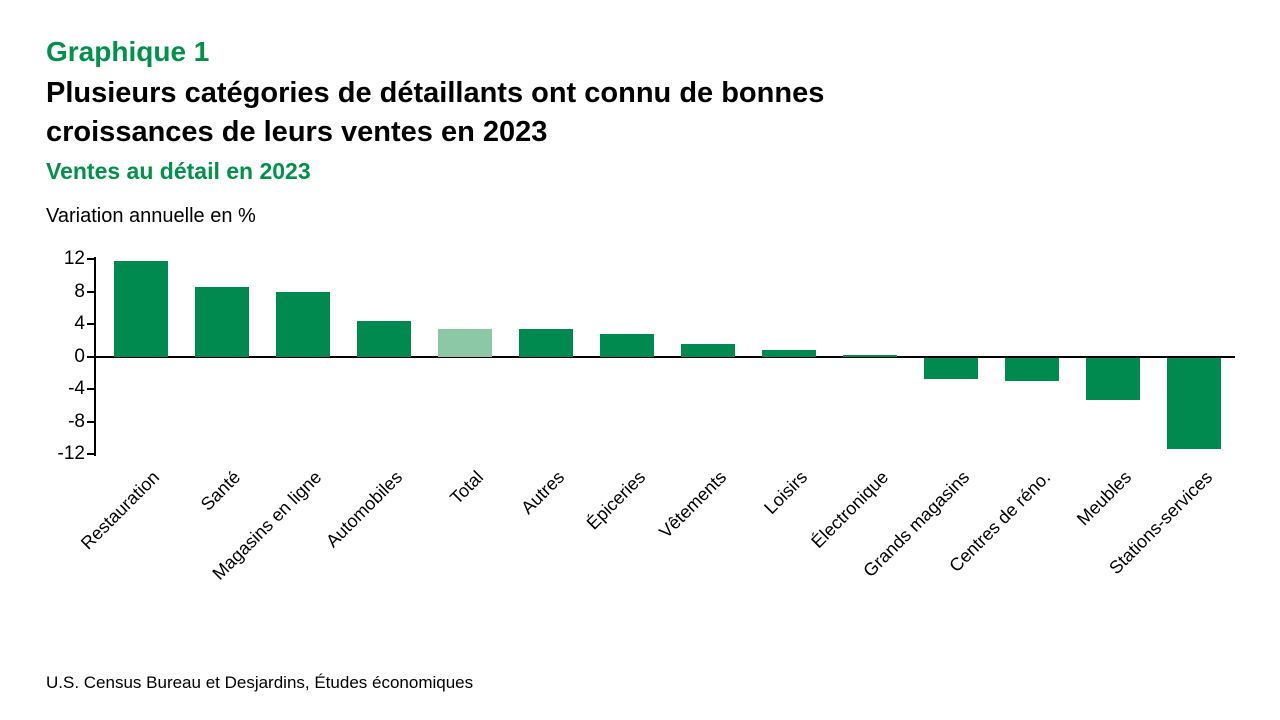  Describe the element at coordinates (128, 51) in the screenshot. I see `chart-number-heading: Graphique 1` at that location.